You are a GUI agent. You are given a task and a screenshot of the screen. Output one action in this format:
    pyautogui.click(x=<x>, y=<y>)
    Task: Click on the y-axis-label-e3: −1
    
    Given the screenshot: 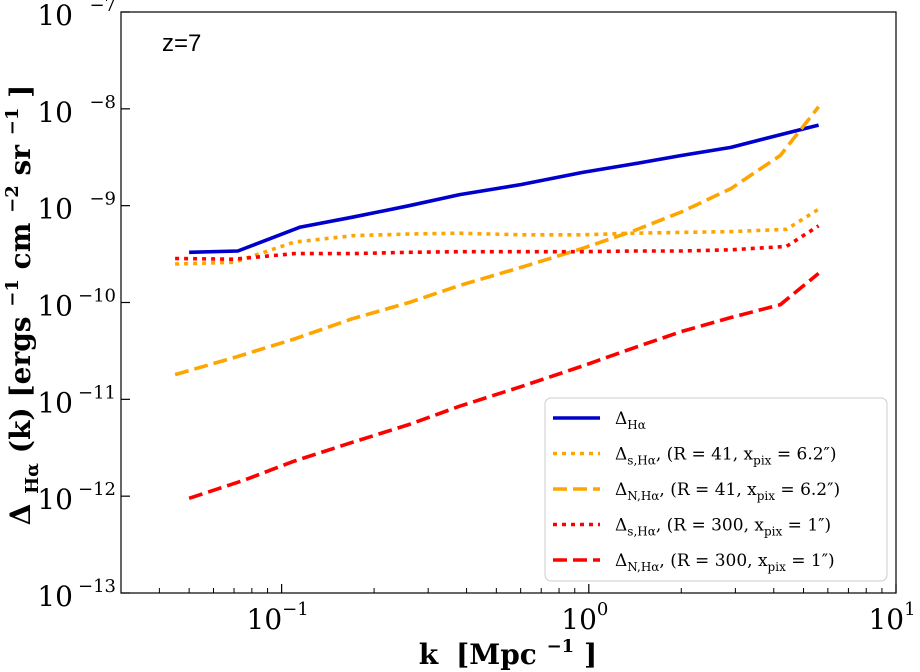 What is the action you would take?
    pyautogui.click(x=12, y=122)
    